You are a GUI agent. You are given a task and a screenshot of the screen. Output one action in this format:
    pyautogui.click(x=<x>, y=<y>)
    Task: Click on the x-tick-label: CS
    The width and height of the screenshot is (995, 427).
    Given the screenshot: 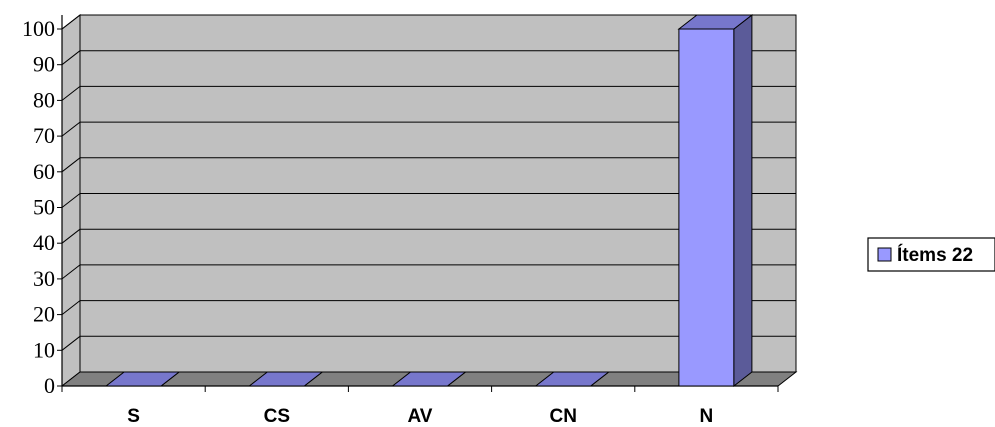 What is the action you would take?
    pyautogui.click(x=277, y=416)
    